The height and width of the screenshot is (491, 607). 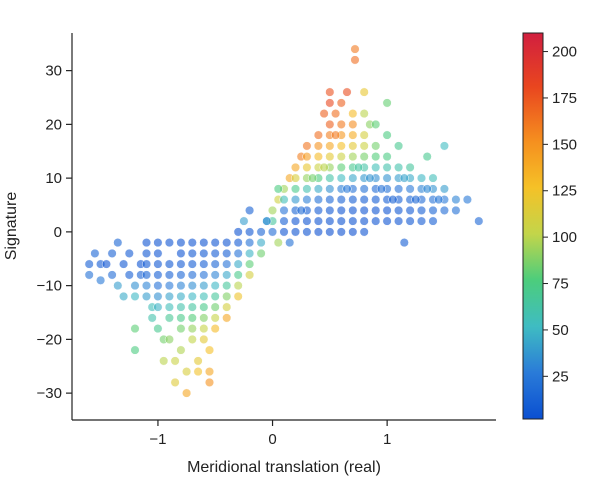 I want to click on x-tick-label: 0, so click(x=272, y=439).